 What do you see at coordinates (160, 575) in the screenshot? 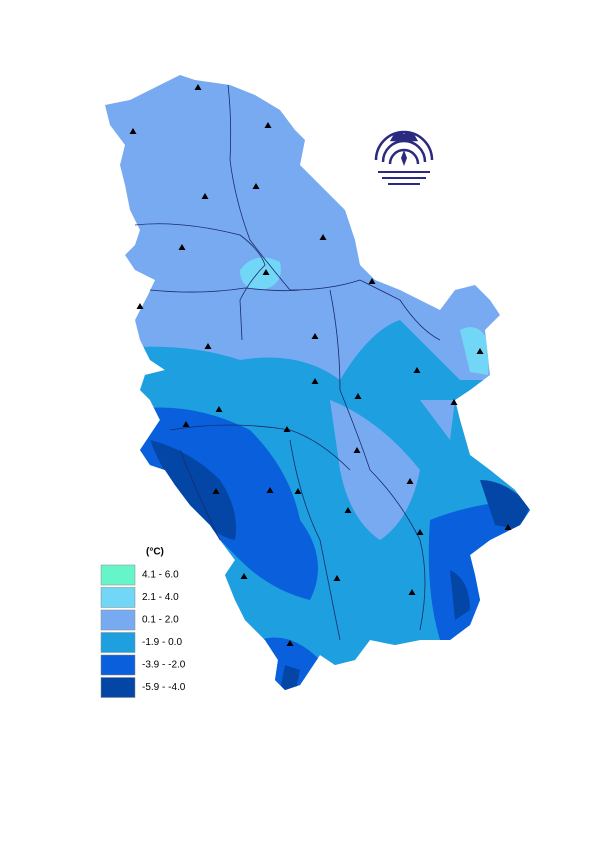
I see `legend-label: 4.1 - 6.0` at bounding box center [160, 575].